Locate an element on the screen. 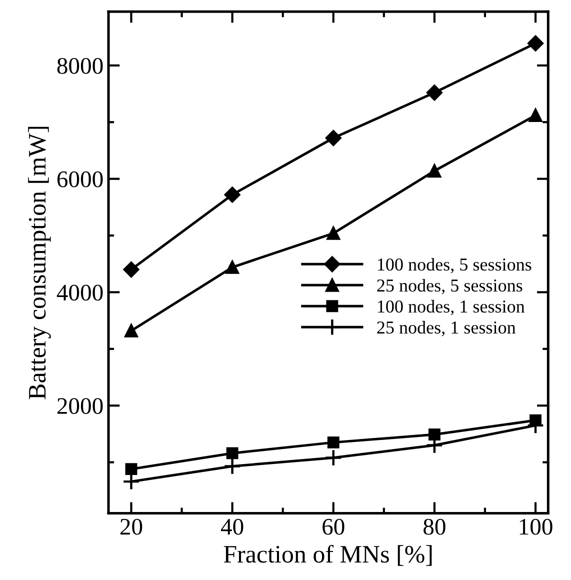 The image size is (571, 580). legend-label: 100 nodes, 5 sessions is located at coordinates (455, 266).